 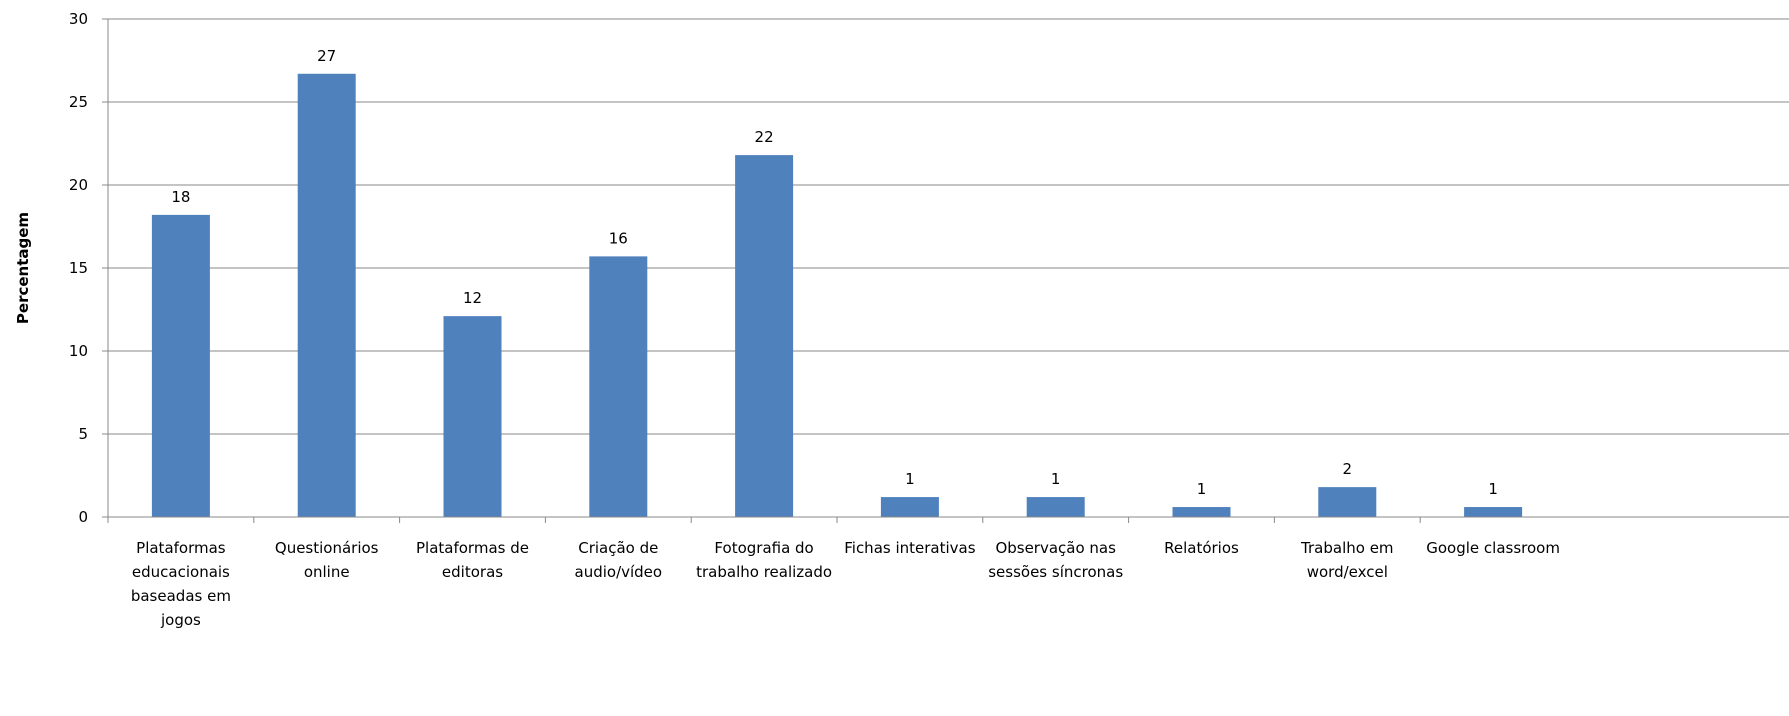 What do you see at coordinates (78, 268) in the screenshot?
I see `y-tick-label: 15` at bounding box center [78, 268].